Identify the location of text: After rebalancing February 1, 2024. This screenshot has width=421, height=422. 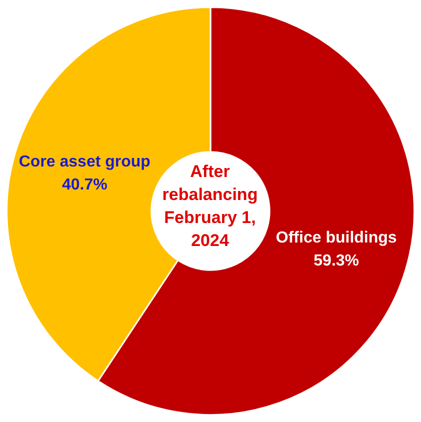
(210, 206).